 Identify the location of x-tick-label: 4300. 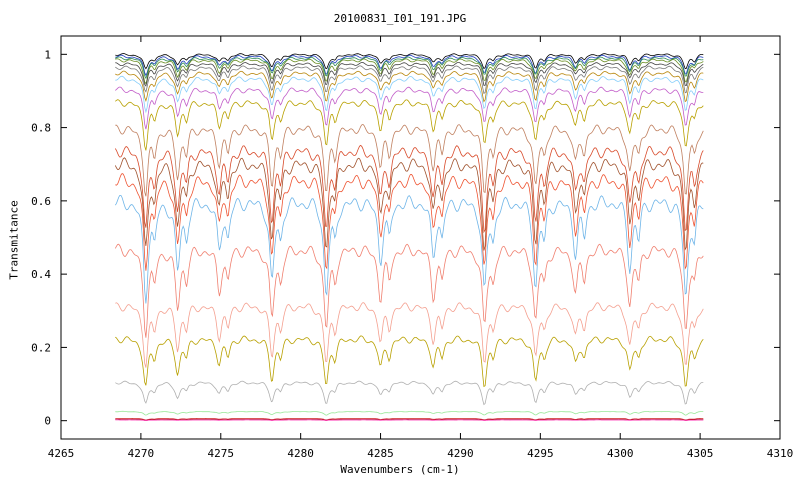
(620, 453).